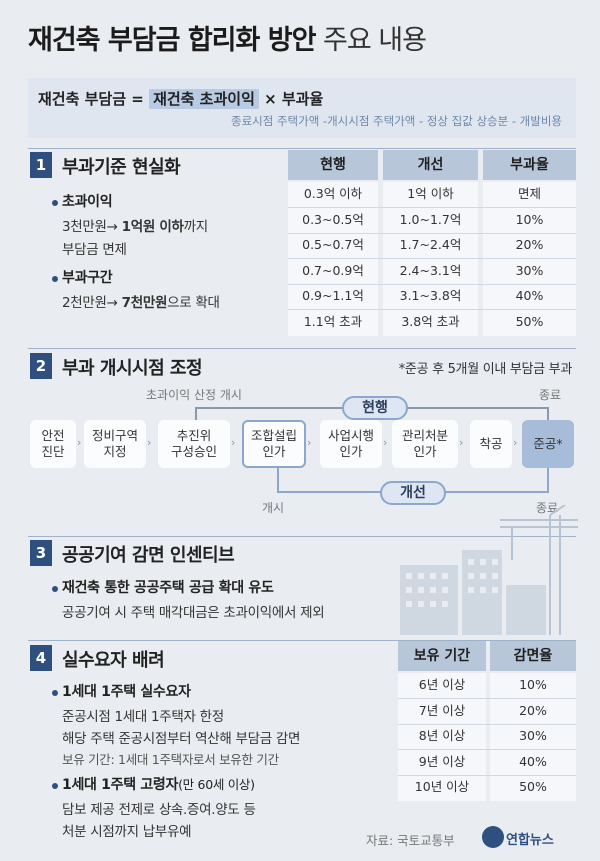 This screenshot has height=861, width=600. What do you see at coordinates (193, 613) in the screenshot?
I see `s3-b1-line: 공공기여 시 주택 매각대금은 초과이익에서 제외` at bounding box center [193, 613].